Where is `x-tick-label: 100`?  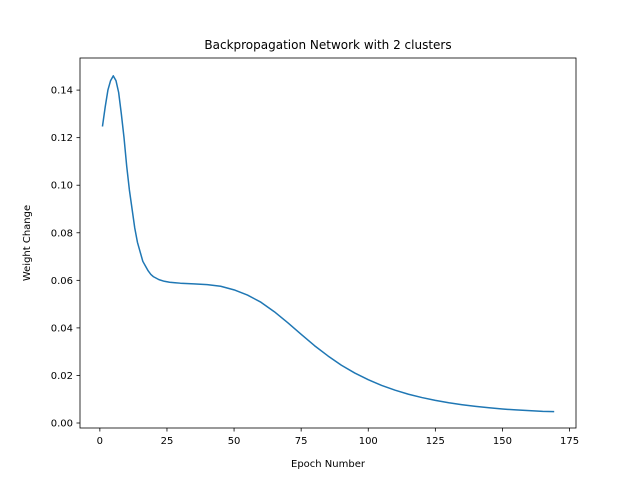 x-tick-label: 100 is located at coordinates (368, 441).